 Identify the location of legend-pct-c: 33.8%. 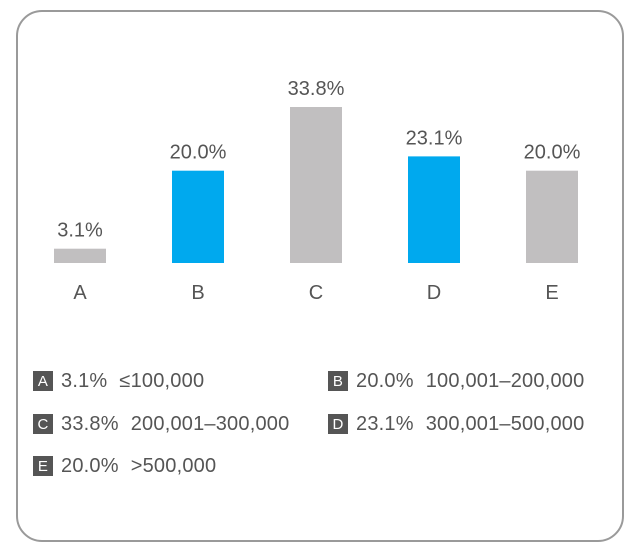
(90, 423).